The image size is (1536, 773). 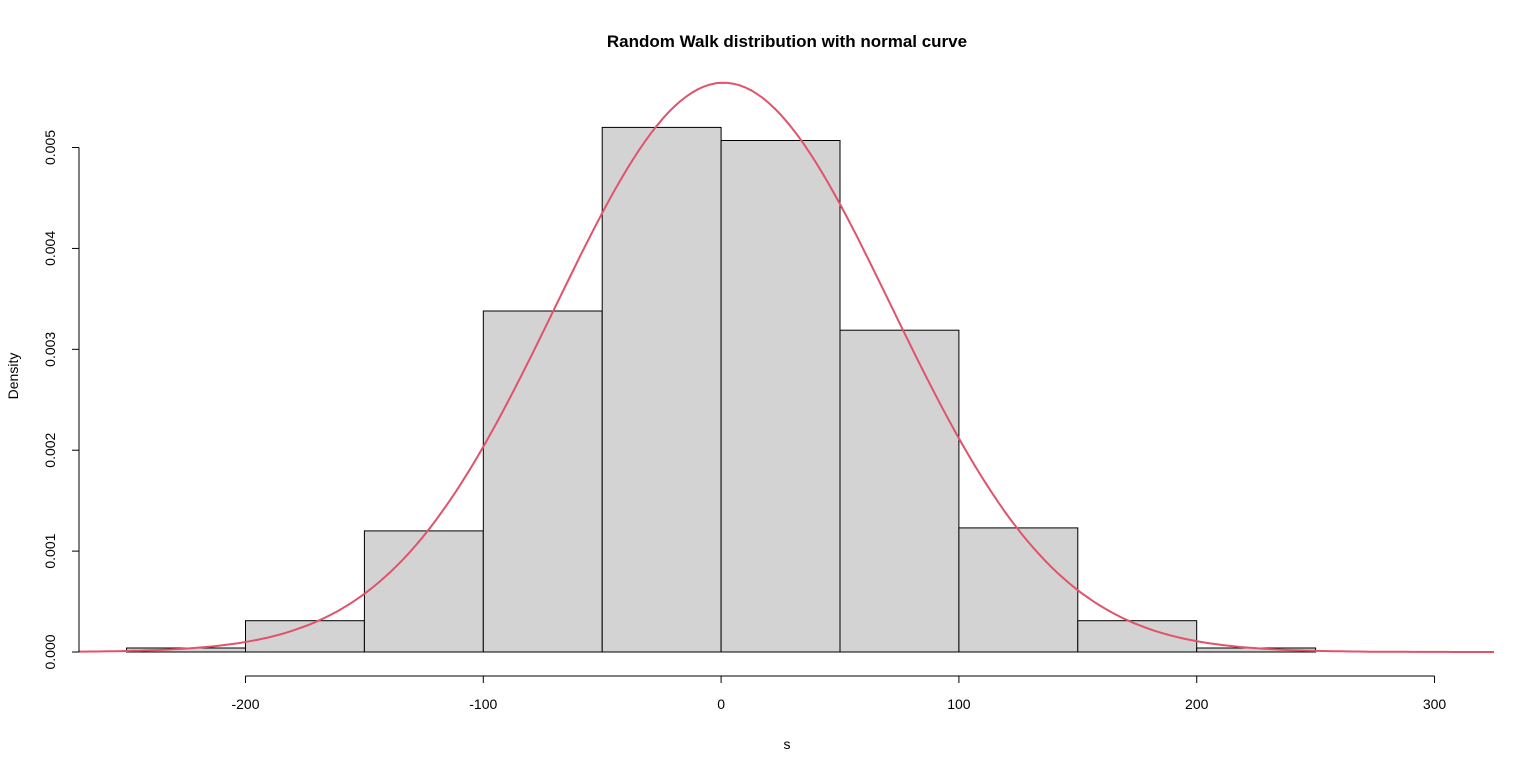 I want to click on x-axis: -200 -100 0 100 200 300, so click(x=839, y=693).